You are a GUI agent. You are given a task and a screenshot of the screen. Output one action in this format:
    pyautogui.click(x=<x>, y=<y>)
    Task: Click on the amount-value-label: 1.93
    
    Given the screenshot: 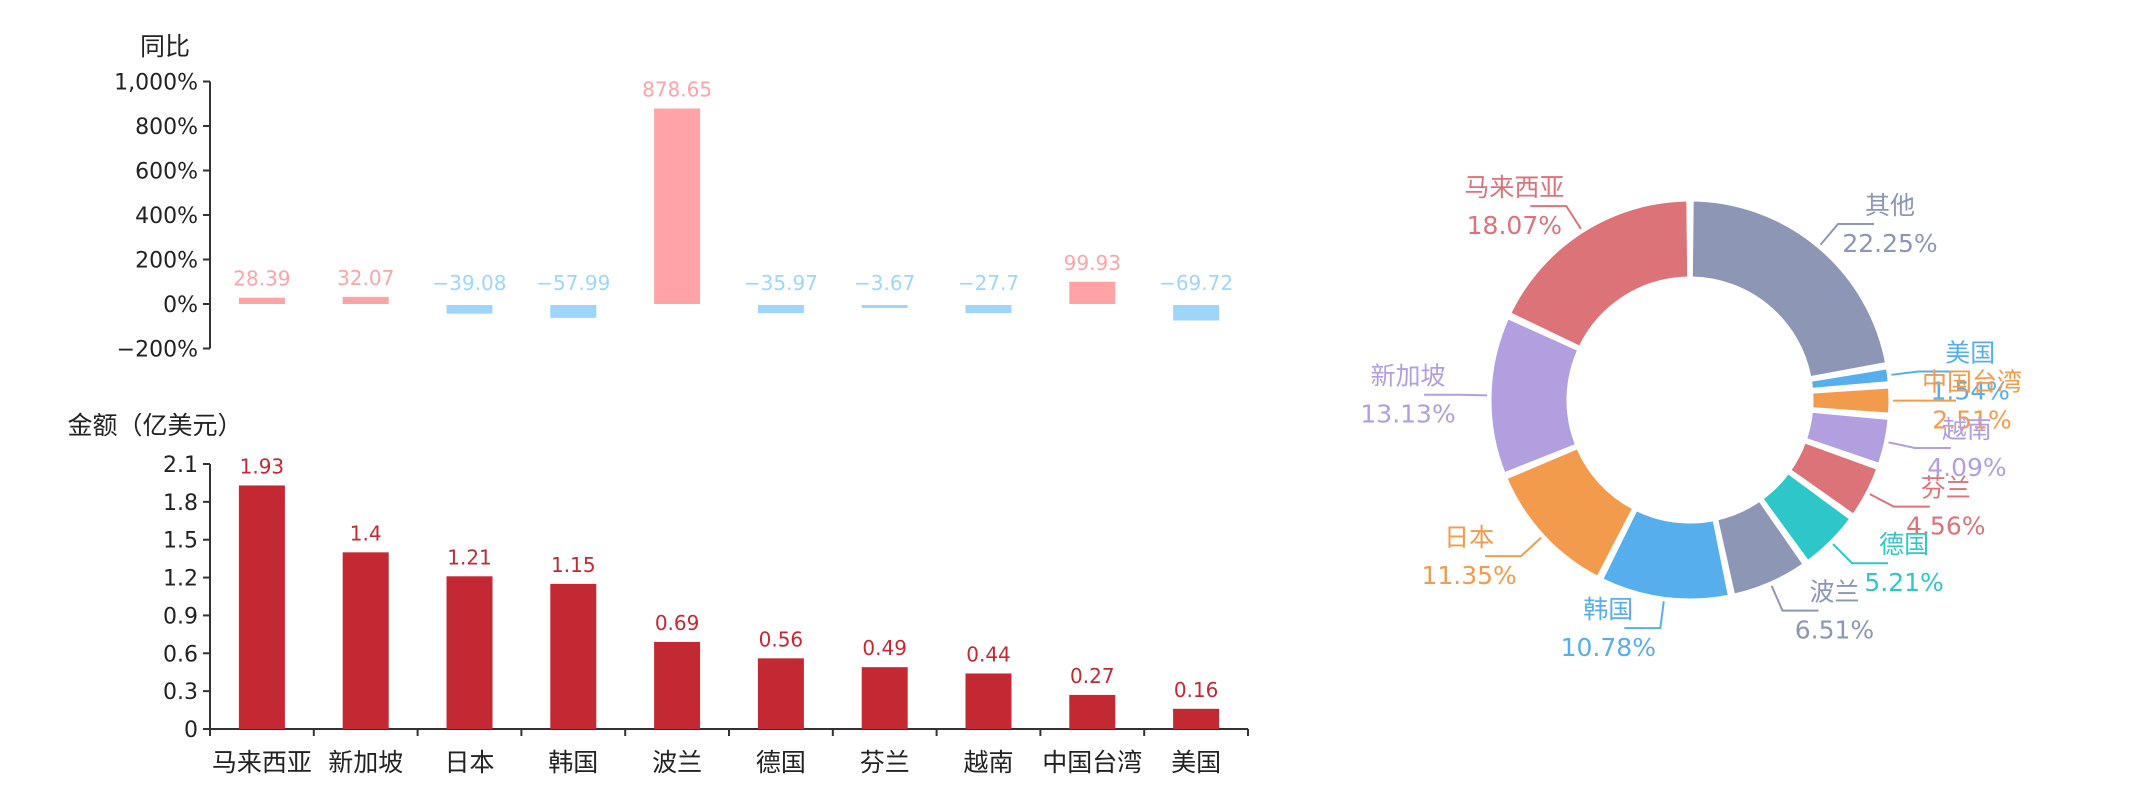 What is the action you would take?
    pyautogui.click(x=262, y=466)
    